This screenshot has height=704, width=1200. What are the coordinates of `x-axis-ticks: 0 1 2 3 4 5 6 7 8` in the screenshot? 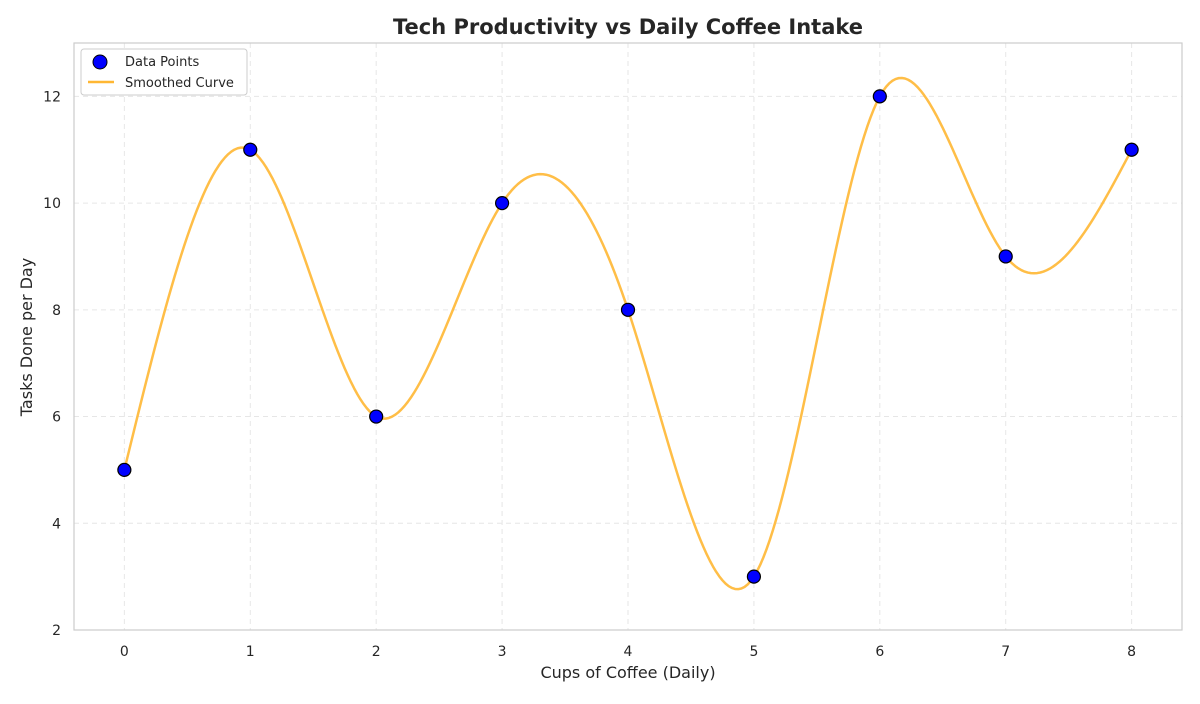 It's located at (628, 652).